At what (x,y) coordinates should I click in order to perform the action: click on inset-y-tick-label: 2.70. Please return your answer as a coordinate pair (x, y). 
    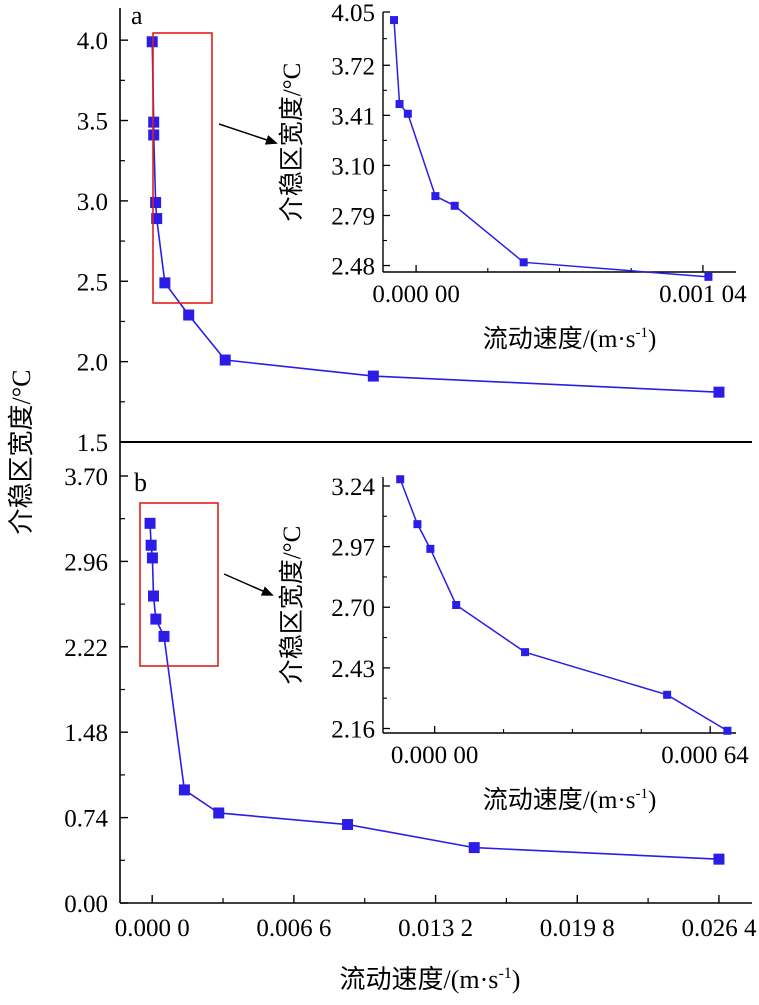
    Looking at the image, I should click on (353, 608).